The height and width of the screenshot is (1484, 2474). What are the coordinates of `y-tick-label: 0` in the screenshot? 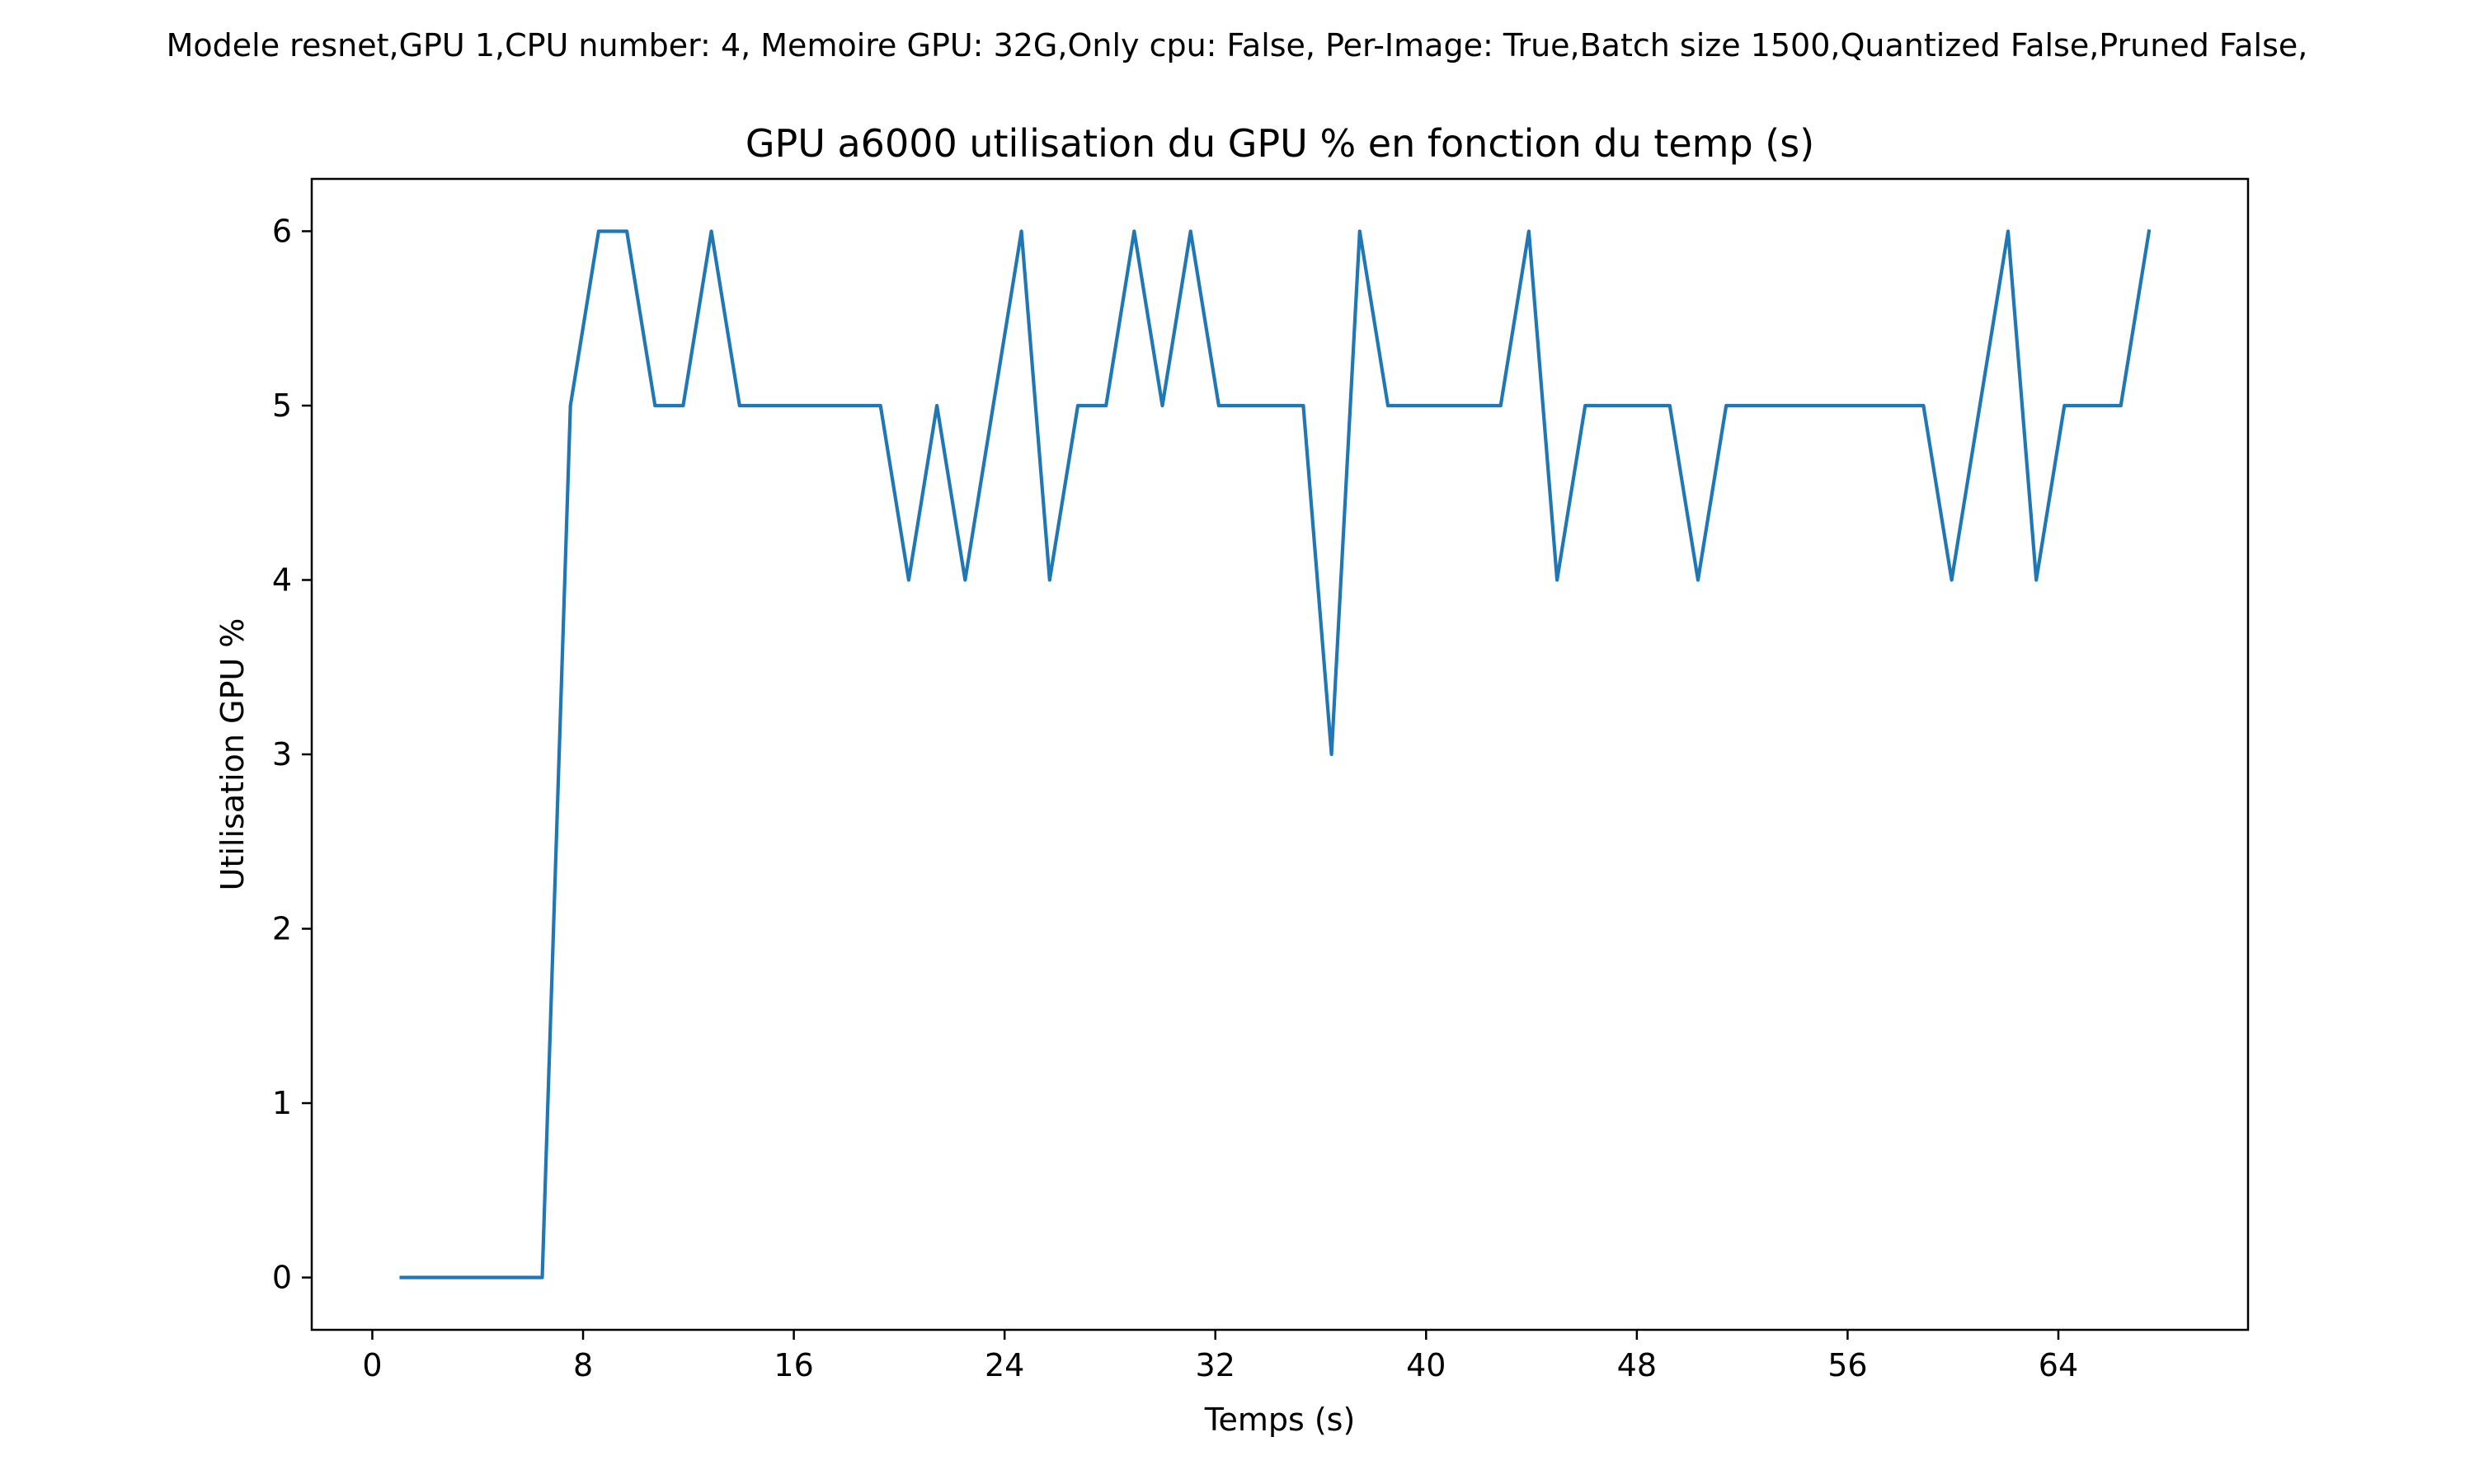 It's located at (282, 1278).